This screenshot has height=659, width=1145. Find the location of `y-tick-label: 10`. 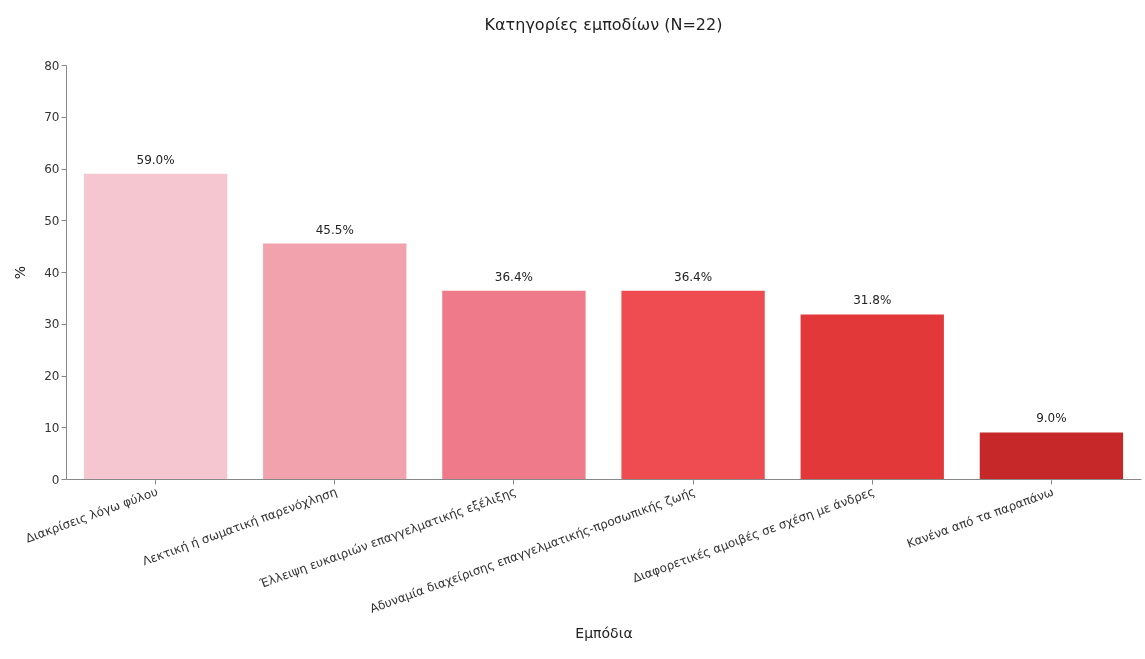

y-tick-label: 10 is located at coordinates (52, 427).